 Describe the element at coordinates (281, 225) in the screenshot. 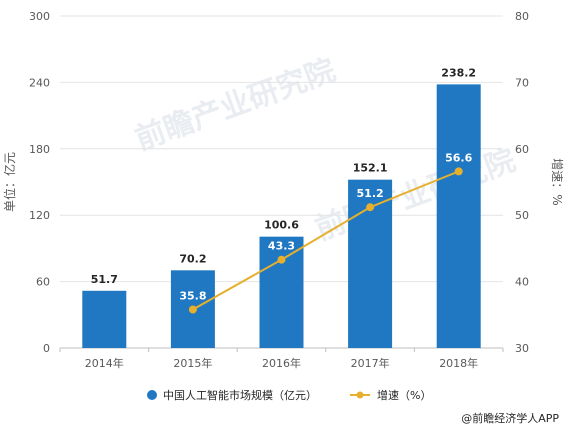

I see `bar-value-label: 100.6` at that location.